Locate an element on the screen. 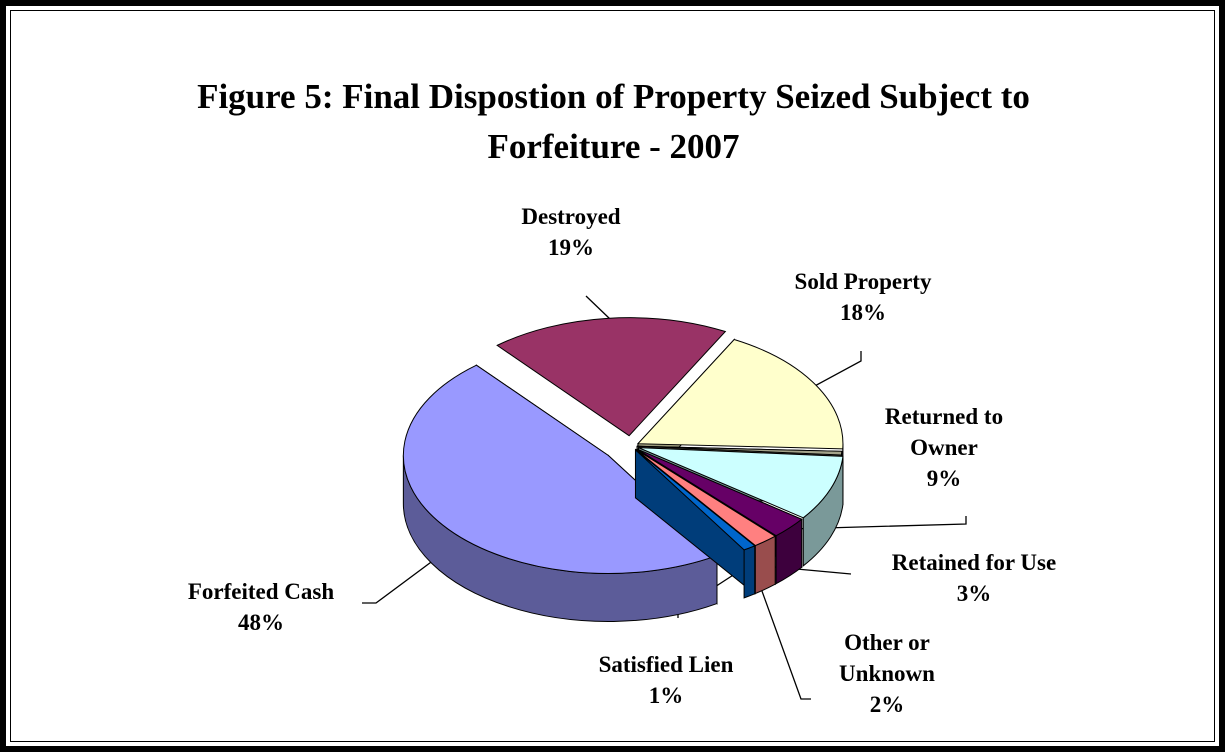 Image resolution: width=1225 pixels, height=752 pixels. slice-label: Sold Property 18% is located at coordinates (863, 297).